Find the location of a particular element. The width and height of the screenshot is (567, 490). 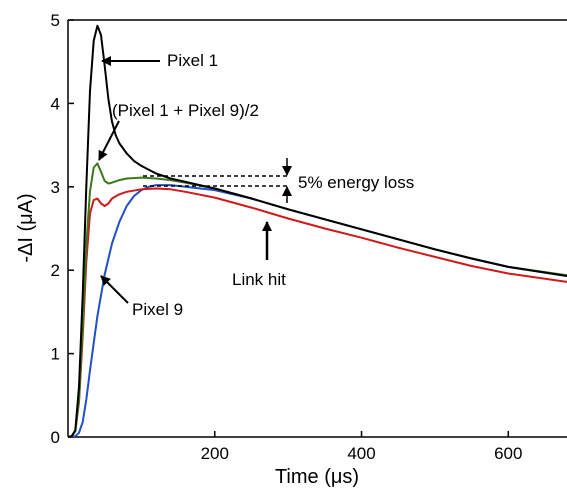

x-tick-label: 400 is located at coordinates (361, 453).